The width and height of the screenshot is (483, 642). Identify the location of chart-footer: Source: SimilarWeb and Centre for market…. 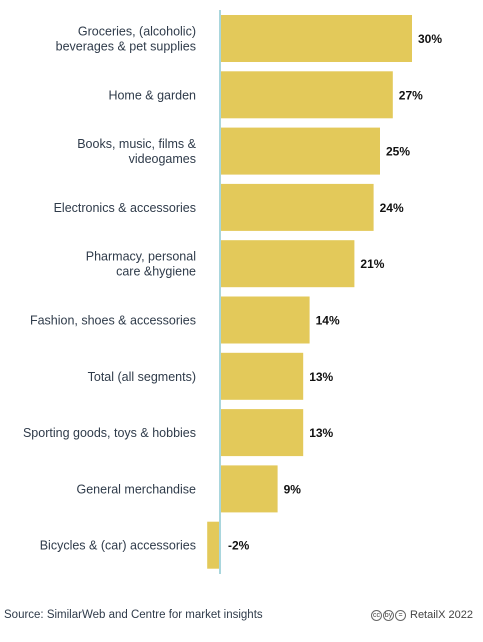
(238, 615).